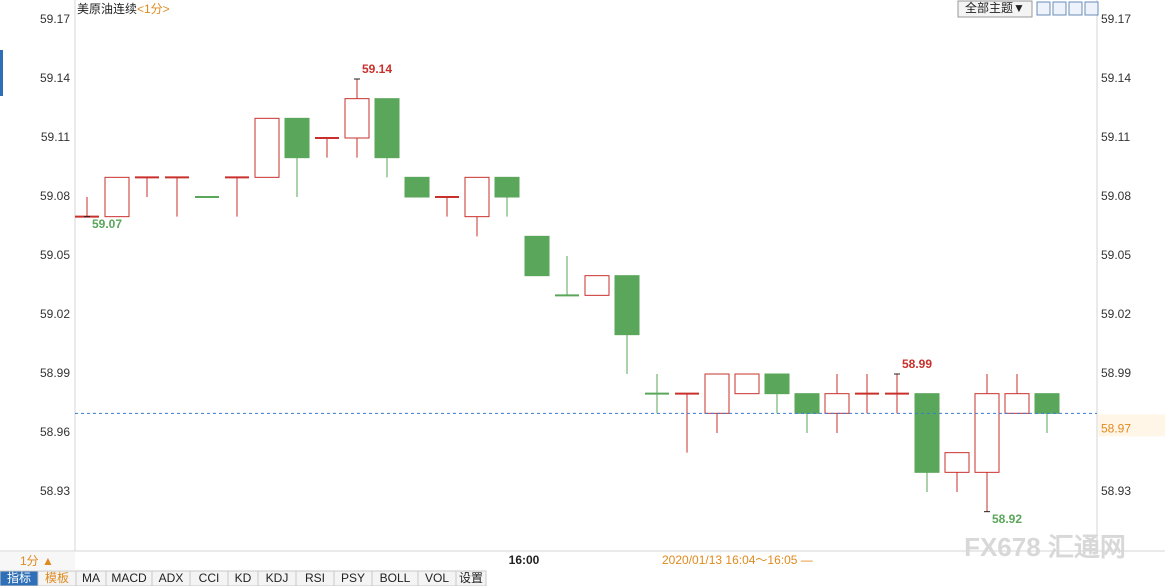  Describe the element at coordinates (209, 578) in the screenshot. I see `tab-label: CCI` at that location.